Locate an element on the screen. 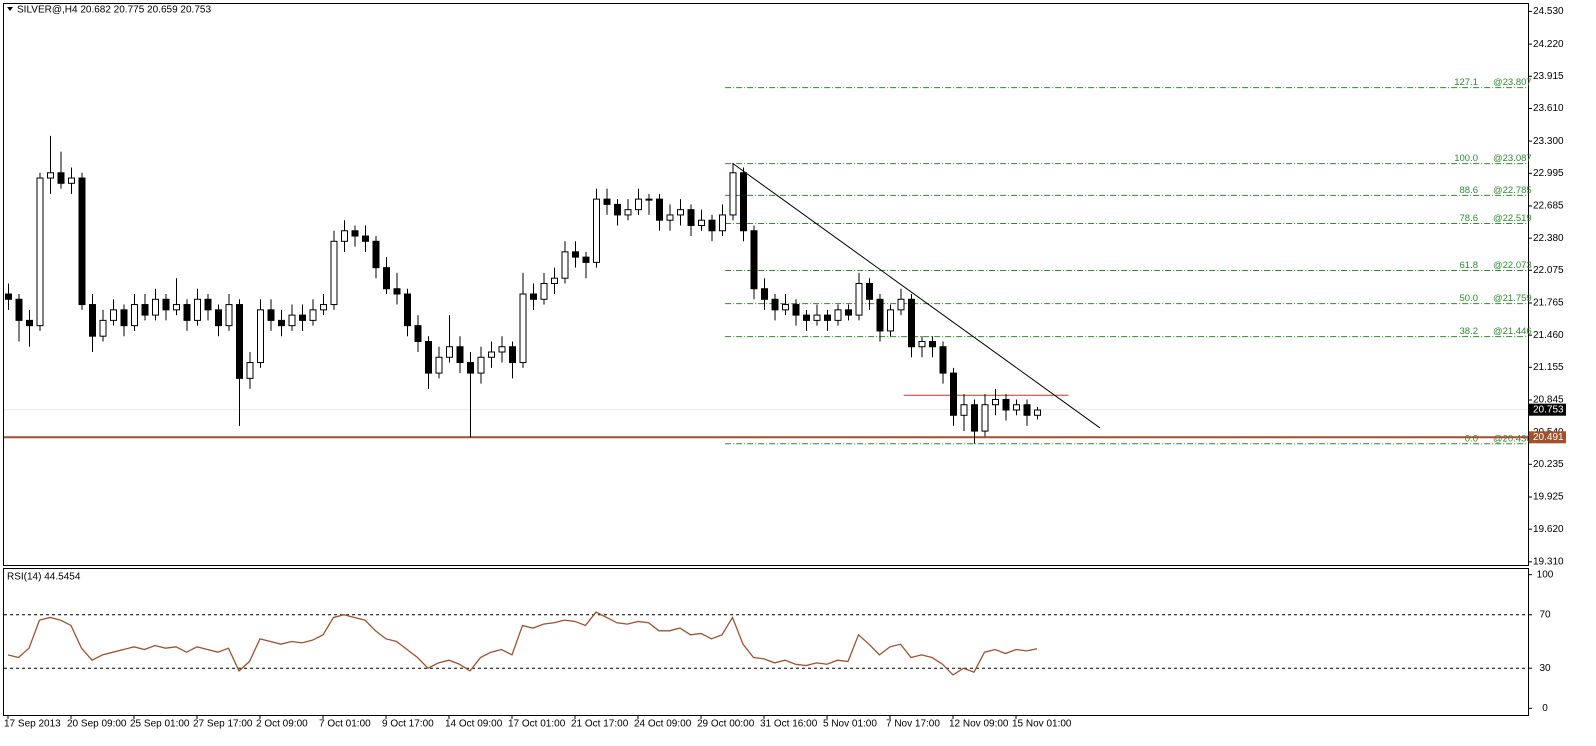 This screenshot has height=746, width=1596. x-tick-label: 5 Nov 01:00 is located at coordinates (850, 724).